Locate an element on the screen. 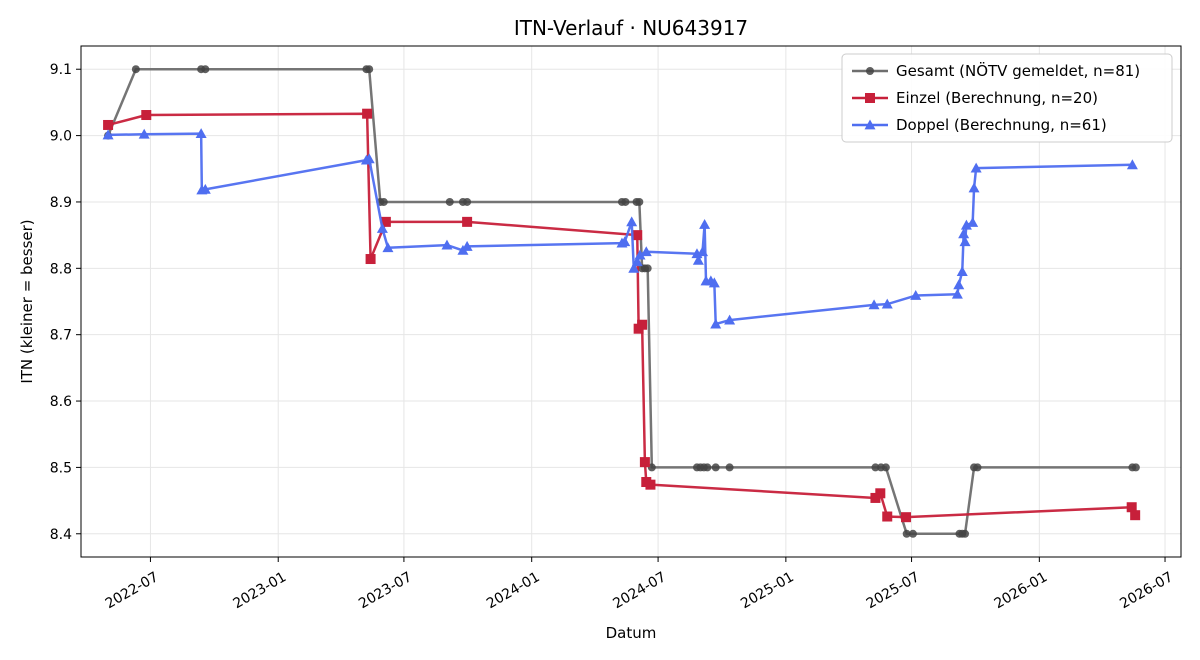  x-tick-label: 2025-07 is located at coordinates (893, 590).